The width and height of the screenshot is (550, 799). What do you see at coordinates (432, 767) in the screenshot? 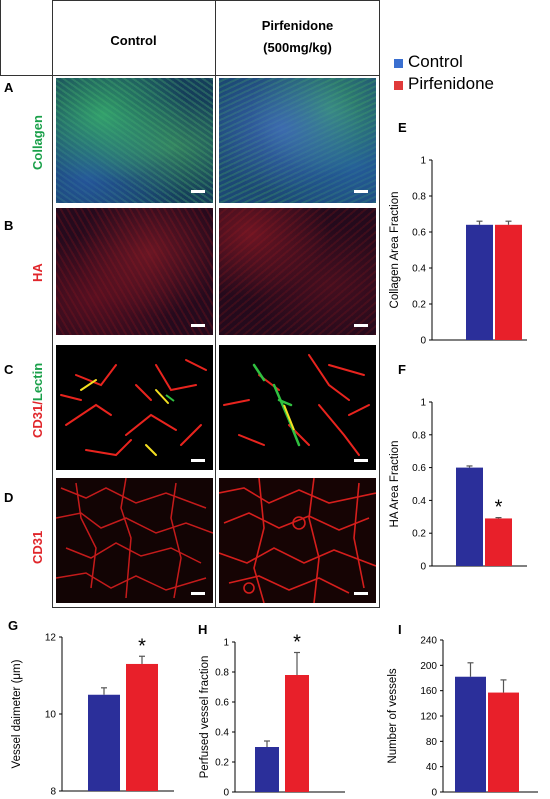
I see `y-tick-label: 40` at bounding box center [432, 767].